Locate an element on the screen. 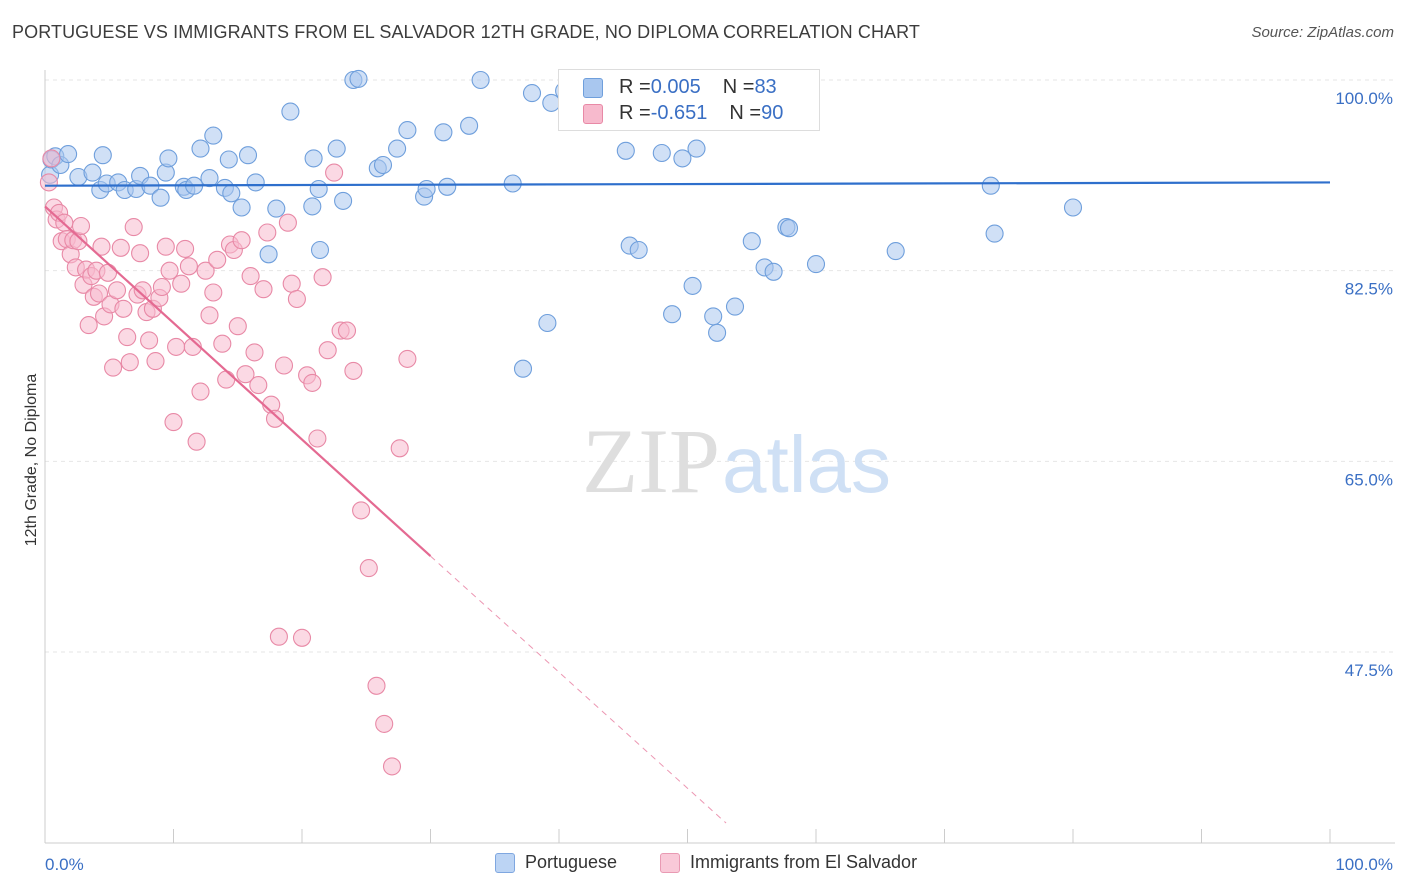 The height and width of the screenshot is (892, 1406). legend-item-portuguese: Portuguese is located at coordinates (556, 862).